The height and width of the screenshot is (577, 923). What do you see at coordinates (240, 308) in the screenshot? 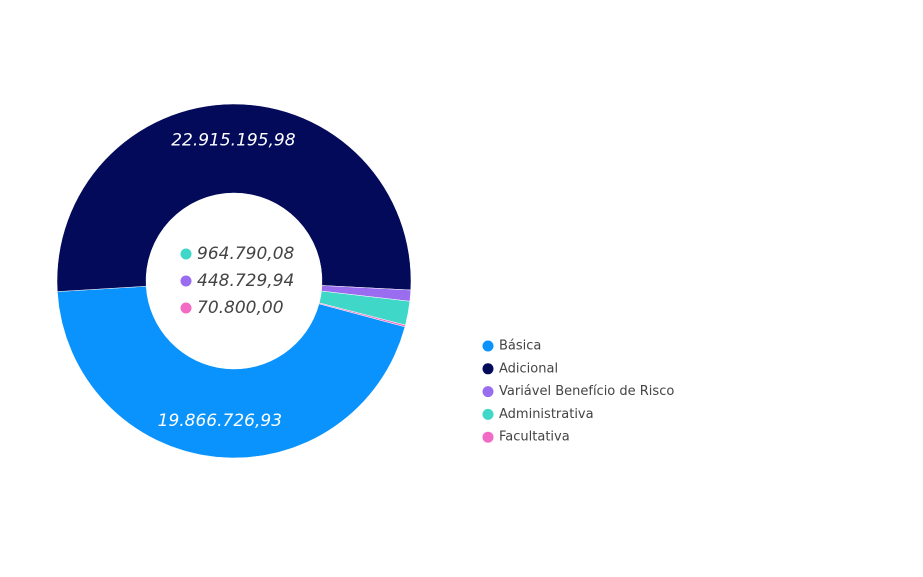
I see `value-label: 70.800,00` at bounding box center [240, 308].